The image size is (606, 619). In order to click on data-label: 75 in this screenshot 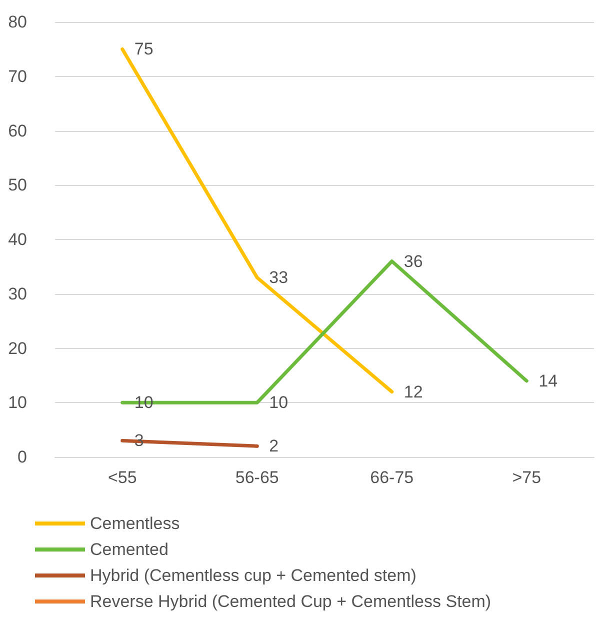, I will do `click(144, 49)`.